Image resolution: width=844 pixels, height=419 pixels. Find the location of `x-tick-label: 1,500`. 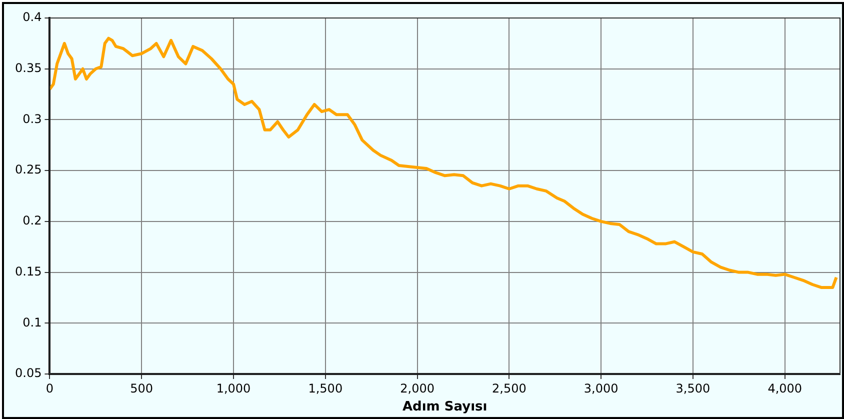

x-tick-label: 1,500 is located at coordinates (325, 388).